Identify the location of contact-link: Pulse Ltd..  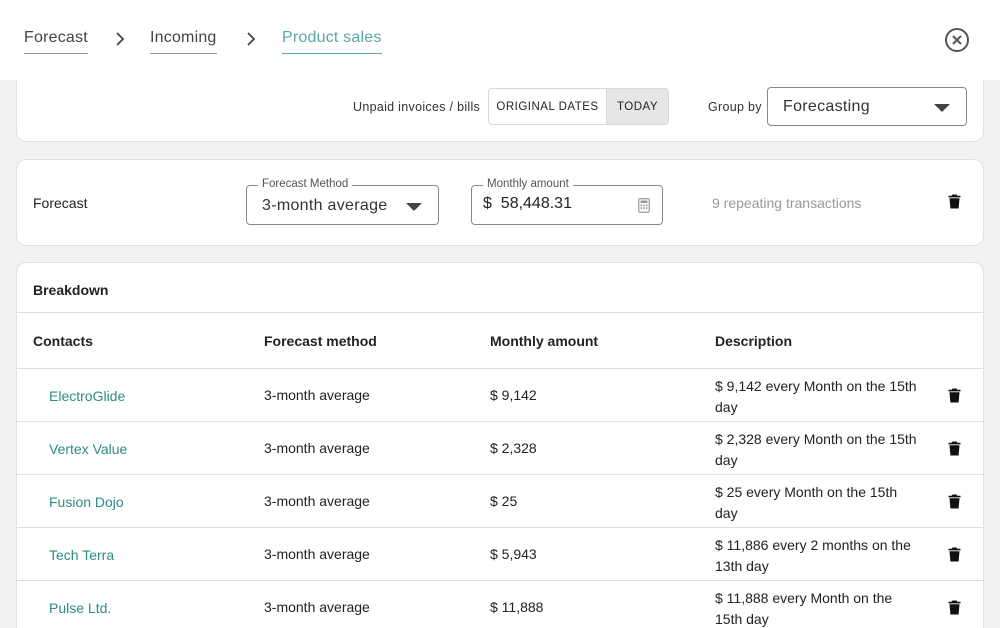
(80, 608).